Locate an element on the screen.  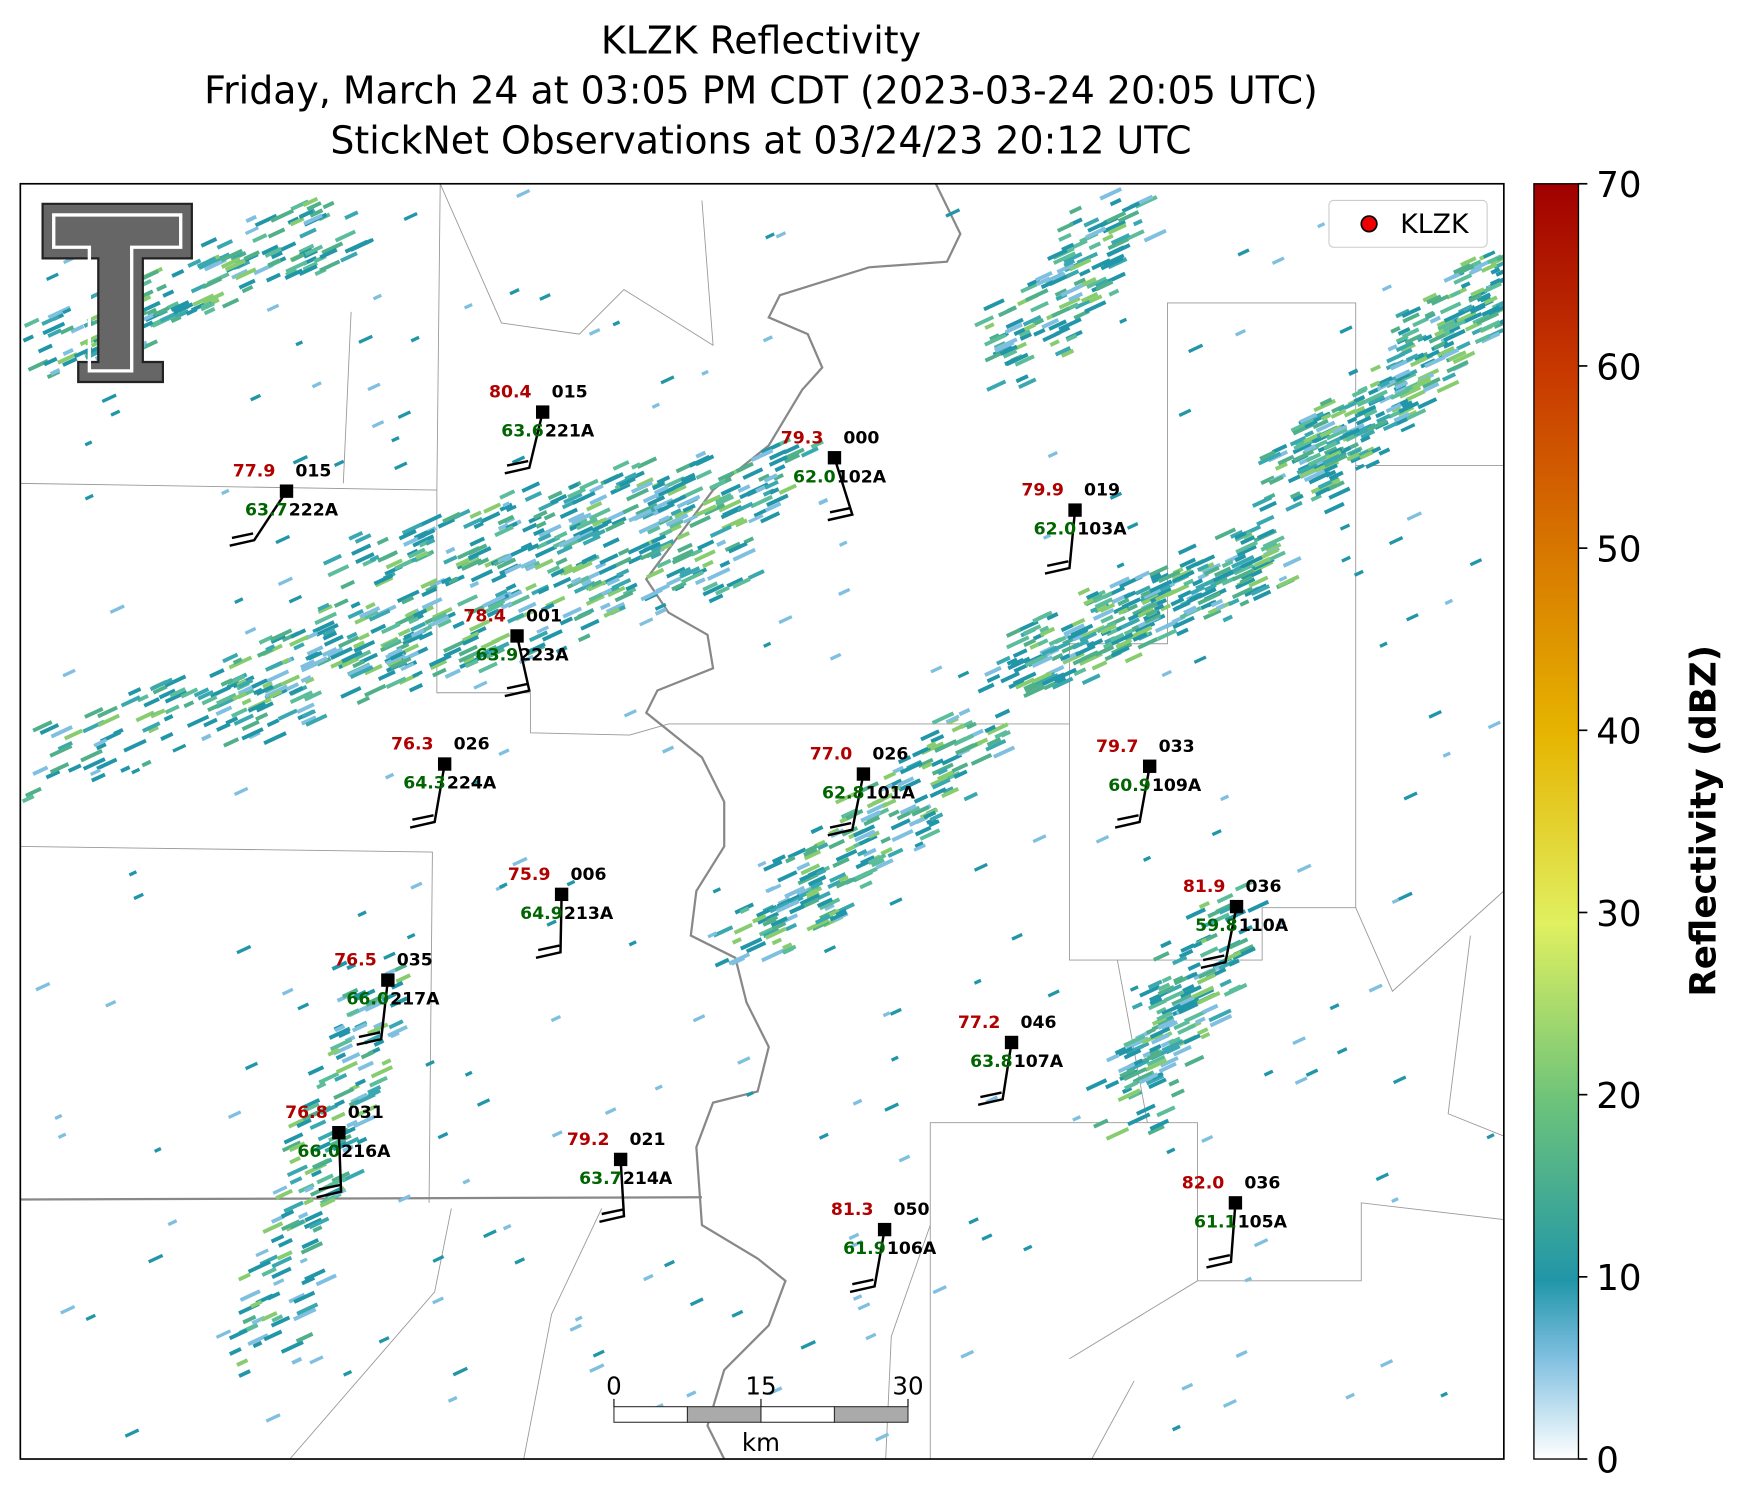
tick-label: 40 is located at coordinates (1618, 732).